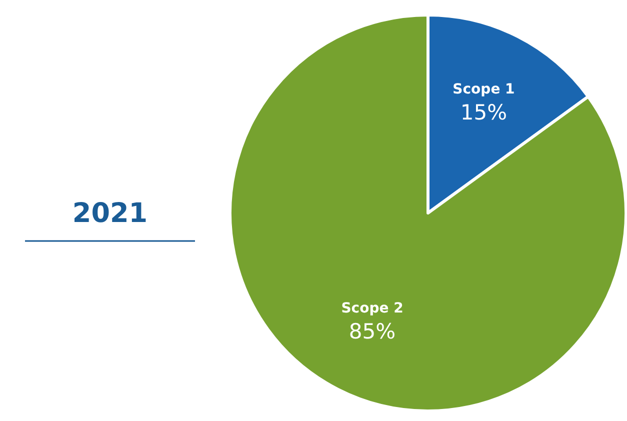  I want to click on data-label: 85%, so click(372, 331).